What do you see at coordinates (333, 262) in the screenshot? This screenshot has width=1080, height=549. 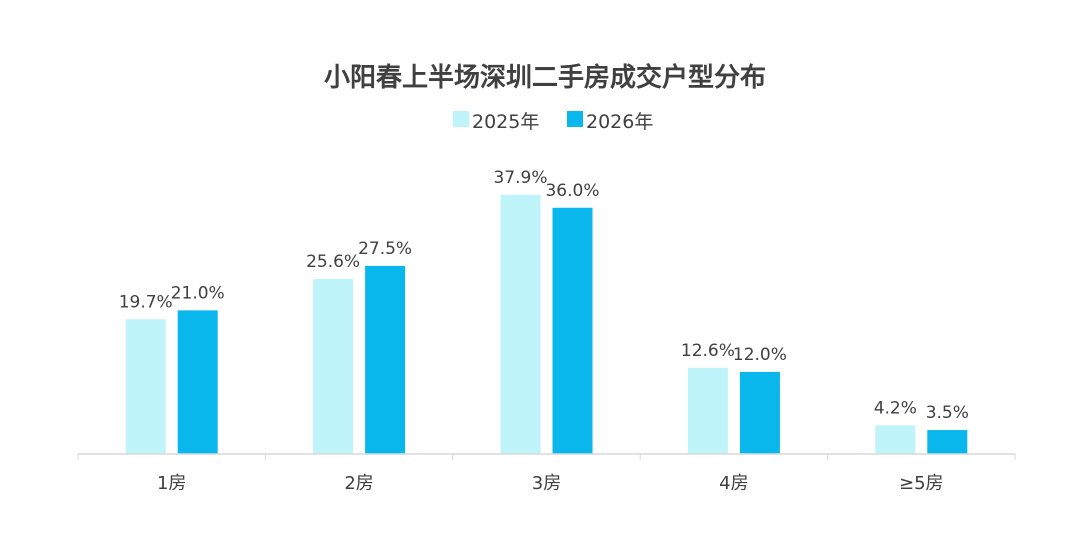 I see `data-label: 25.6%` at bounding box center [333, 262].